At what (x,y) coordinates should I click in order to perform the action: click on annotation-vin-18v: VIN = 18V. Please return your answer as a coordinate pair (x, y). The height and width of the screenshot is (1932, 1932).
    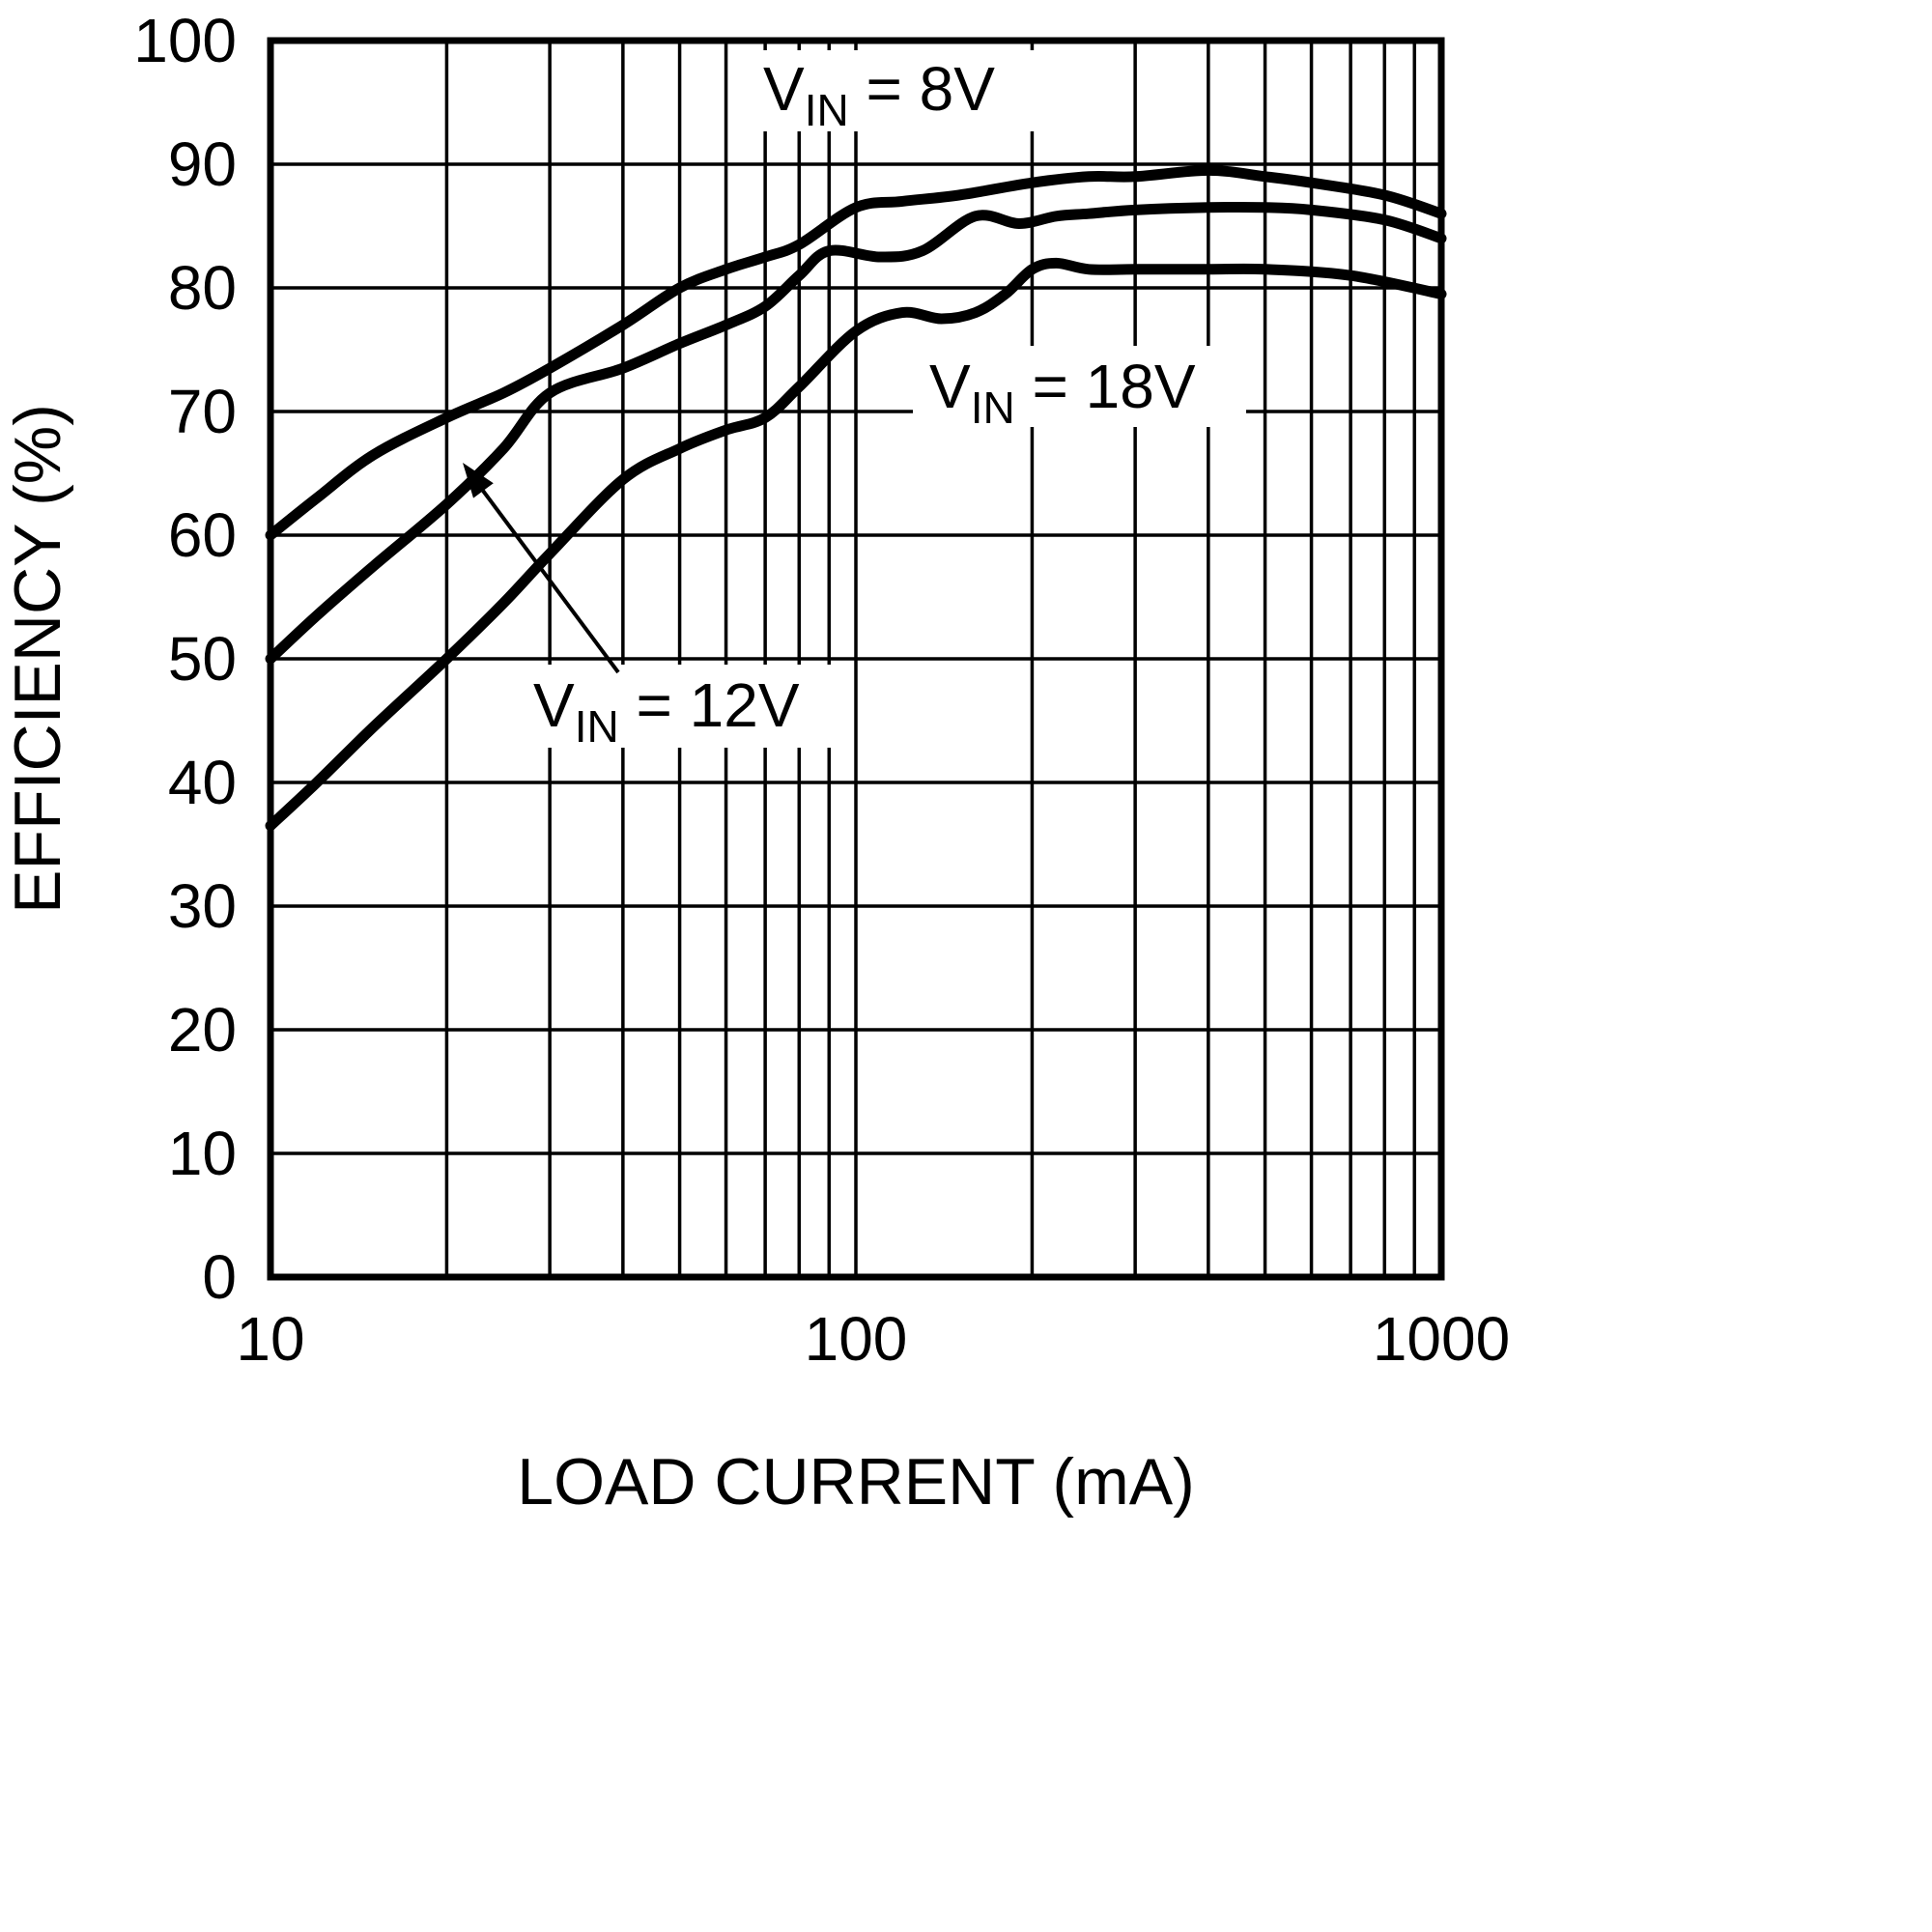
    Looking at the image, I should click on (1079, 389).